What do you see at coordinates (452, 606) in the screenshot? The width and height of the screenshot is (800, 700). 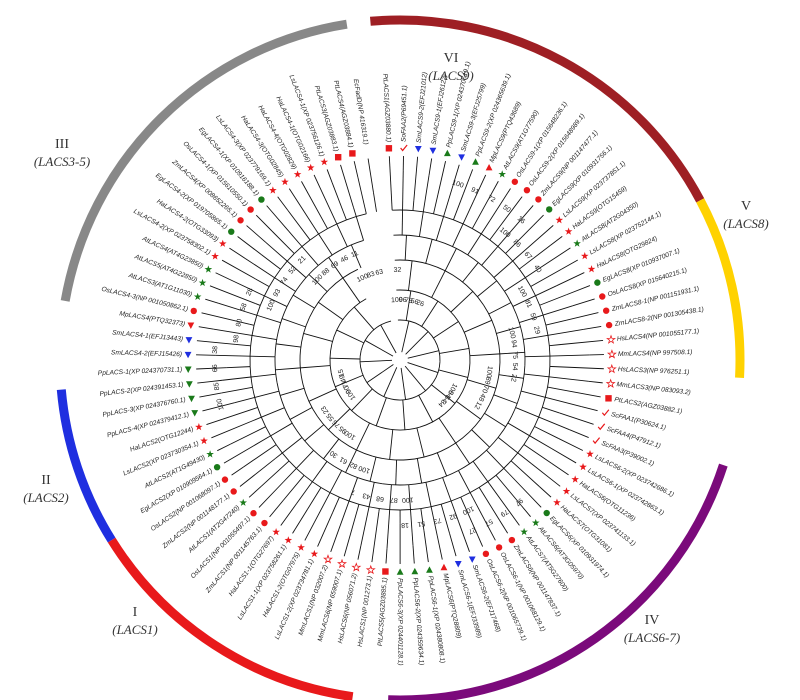 I see `leaf-label: MpLACS6(PTQ28809)` at bounding box center [452, 606].